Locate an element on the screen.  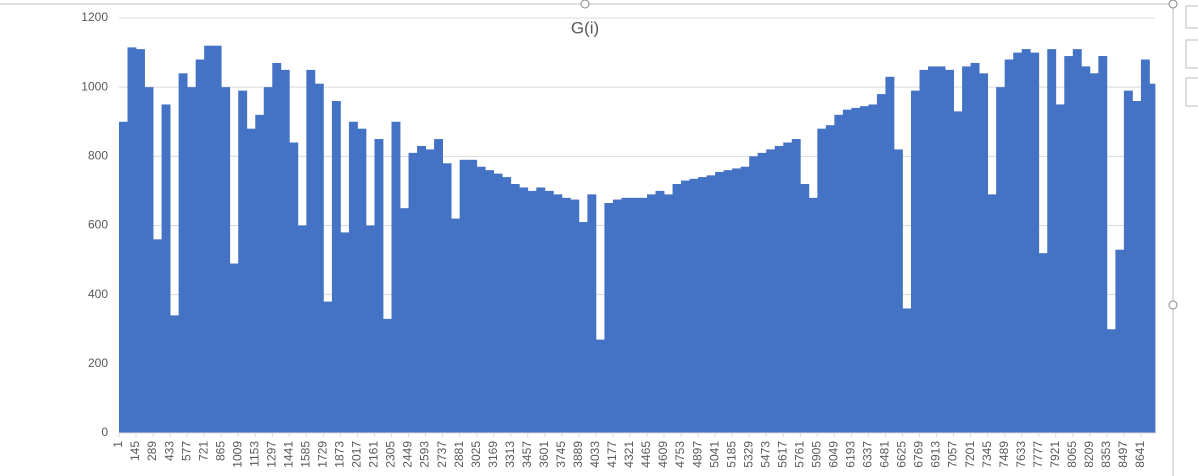
x-tick-label: 6193 is located at coordinates (851, 454).